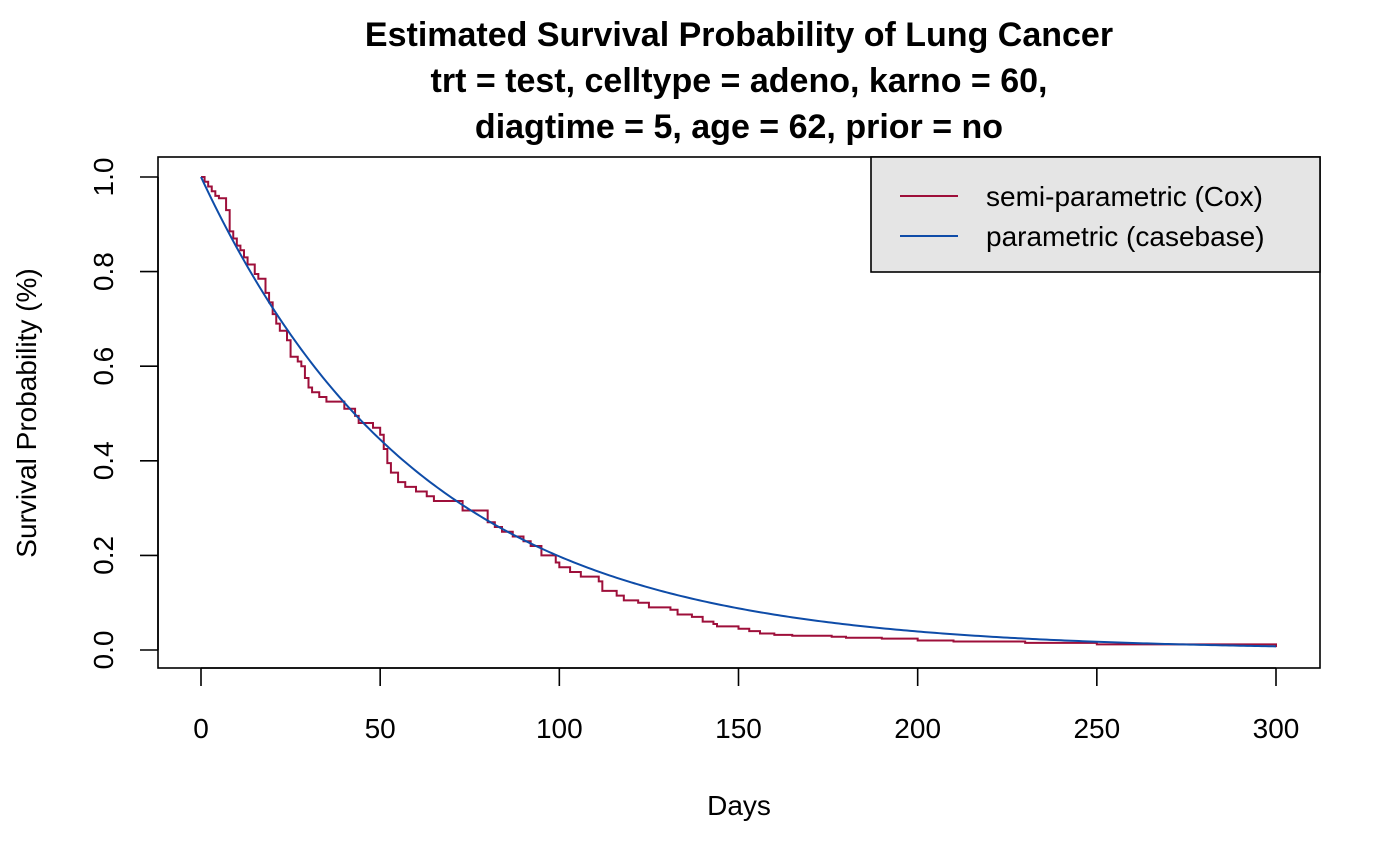 This screenshot has width=1400, height=865. What do you see at coordinates (1096, 728) in the screenshot?
I see `x-tick-label: 250` at bounding box center [1096, 728].